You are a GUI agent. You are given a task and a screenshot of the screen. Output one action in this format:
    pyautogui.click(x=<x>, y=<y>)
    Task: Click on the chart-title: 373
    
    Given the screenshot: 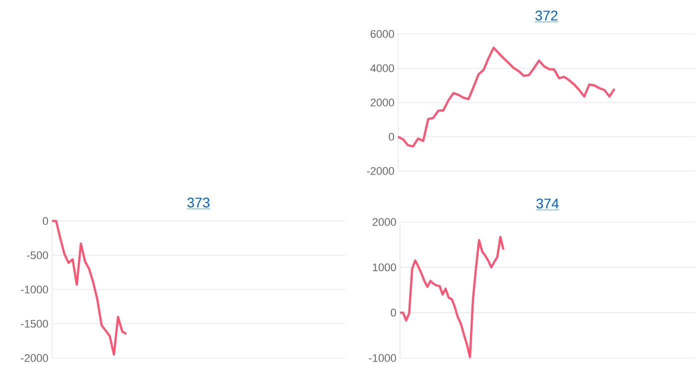 What is the action you would take?
    pyautogui.click(x=198, y=203)
    